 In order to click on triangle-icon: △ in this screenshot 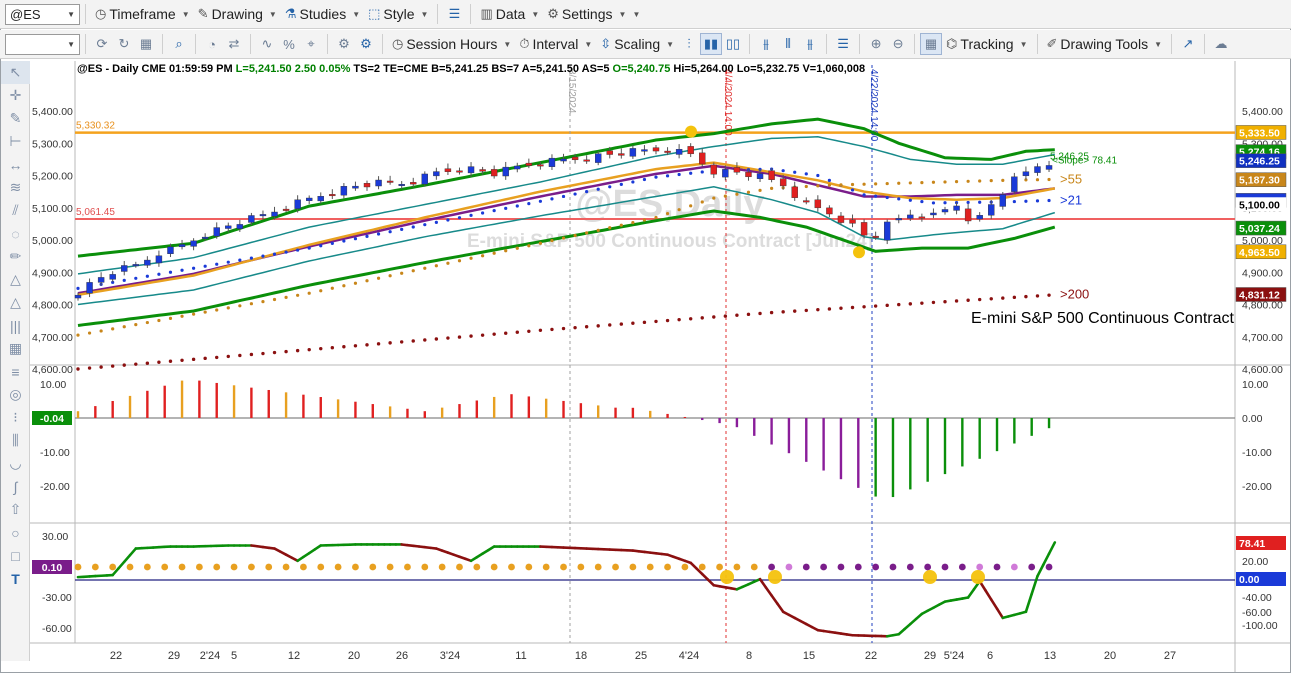, I will do `click(15, 279)`.